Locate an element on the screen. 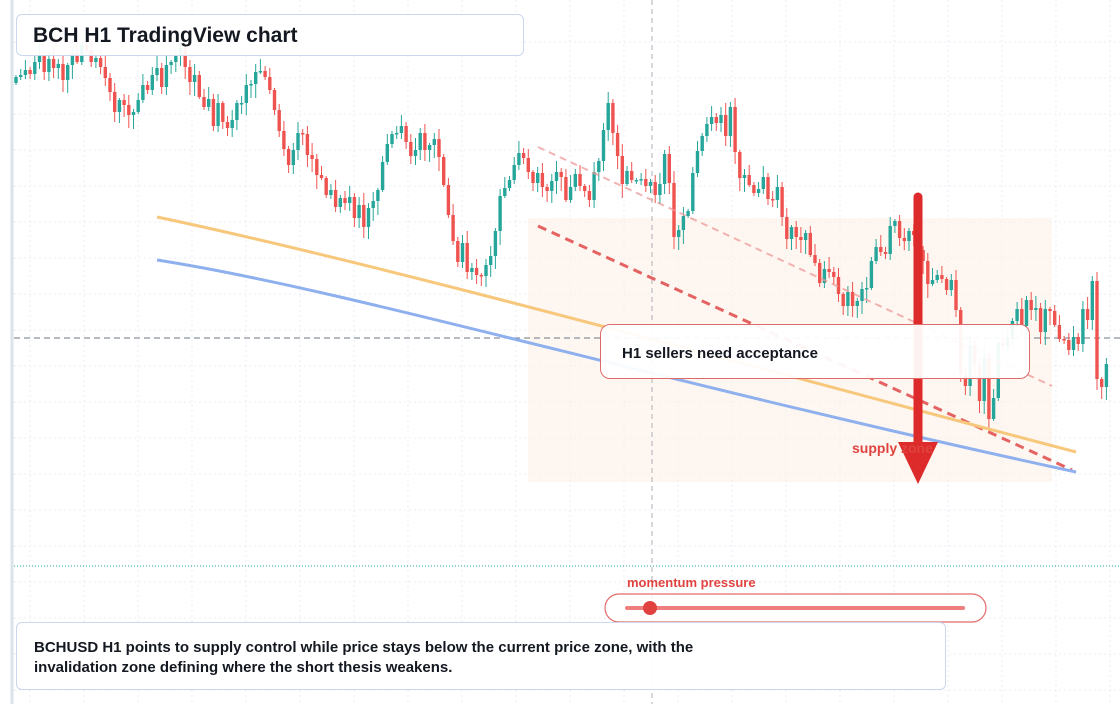 This screenshot has width=1120, height=704. page-title: BCH H1 TradingView chart is located at coordinates (165, 35).